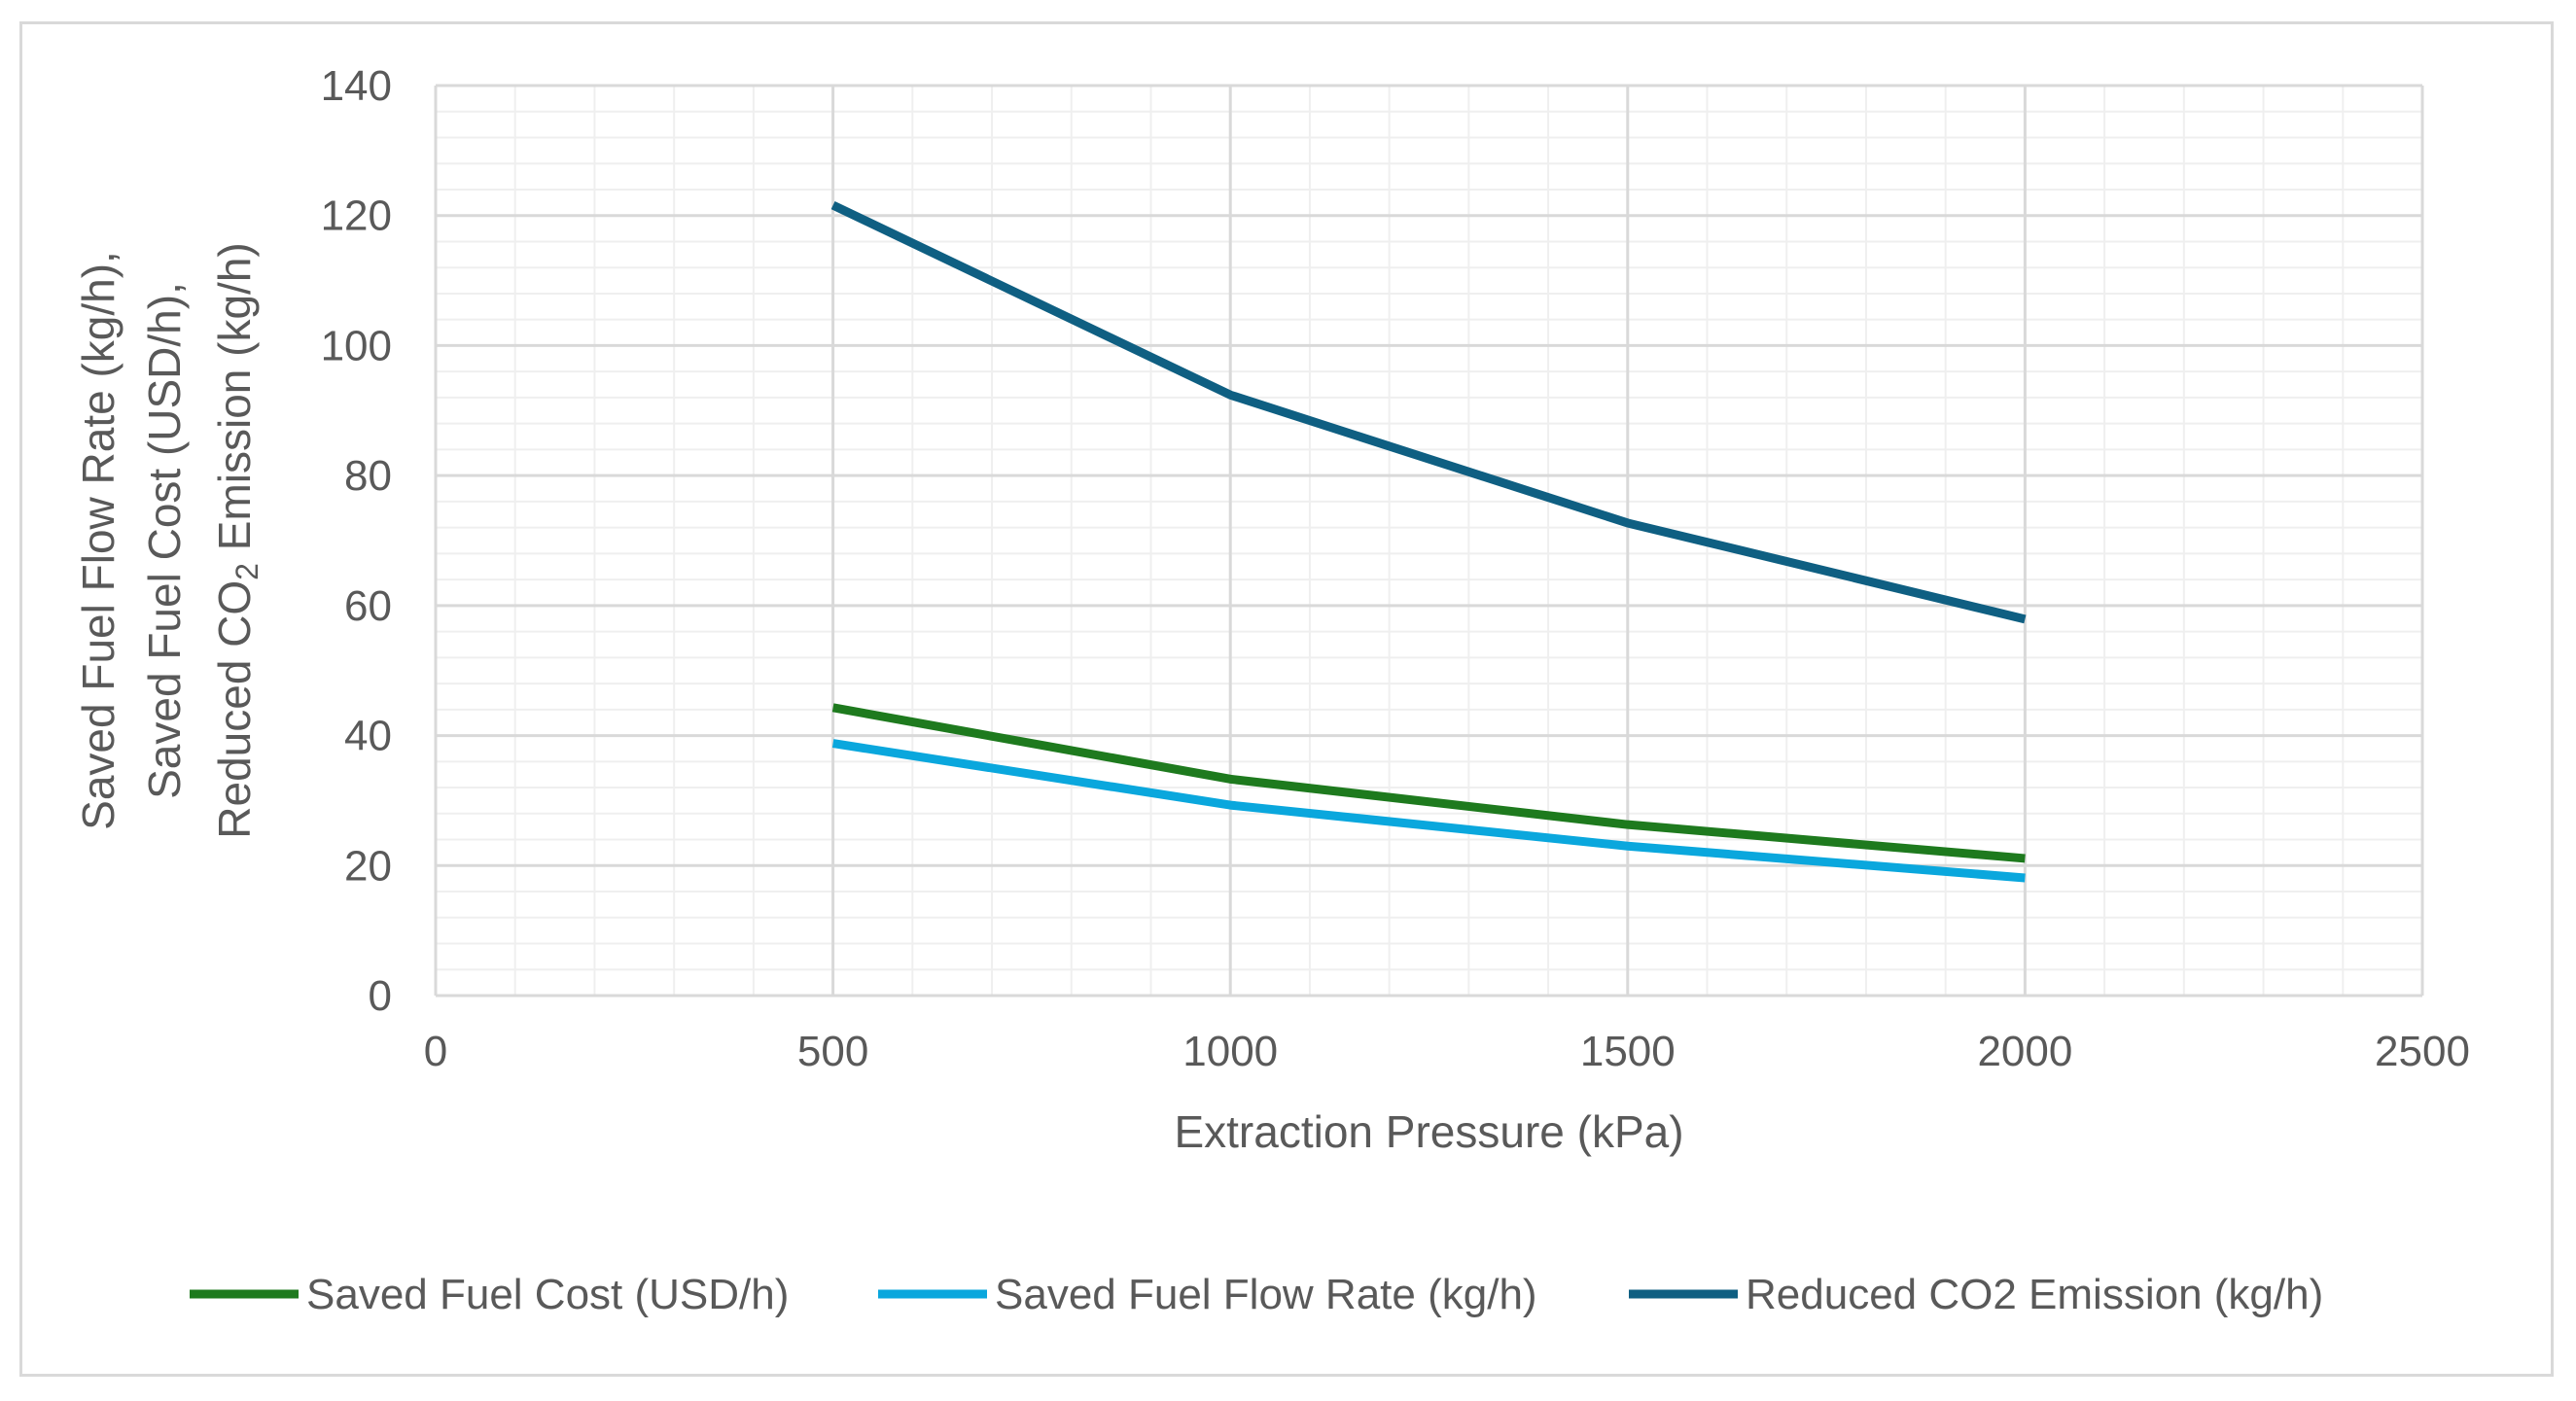 This screenshot has height=1401, width=2576. Describe the element at coordinates (234, 709) in the screenshot. I see `y-axis-title-line-3-main: Reduced CO` at that location.